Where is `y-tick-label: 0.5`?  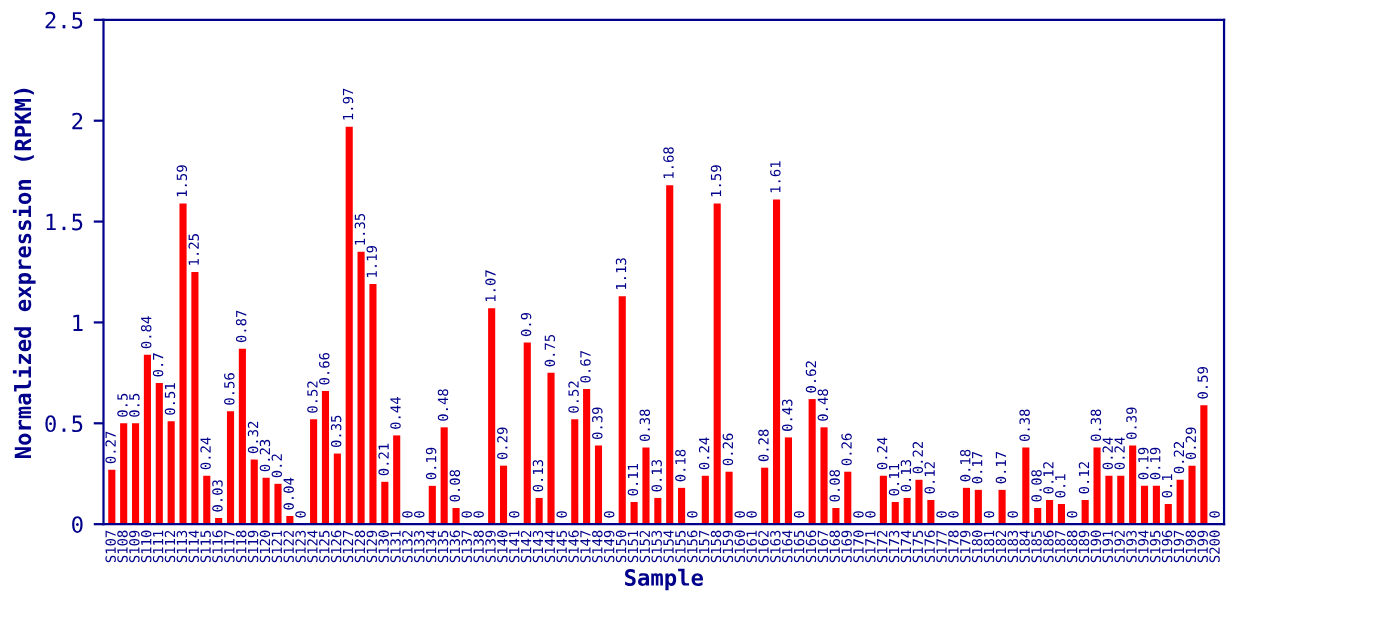
y-tick-label: 0.5 is located at coordinates (64, 424).